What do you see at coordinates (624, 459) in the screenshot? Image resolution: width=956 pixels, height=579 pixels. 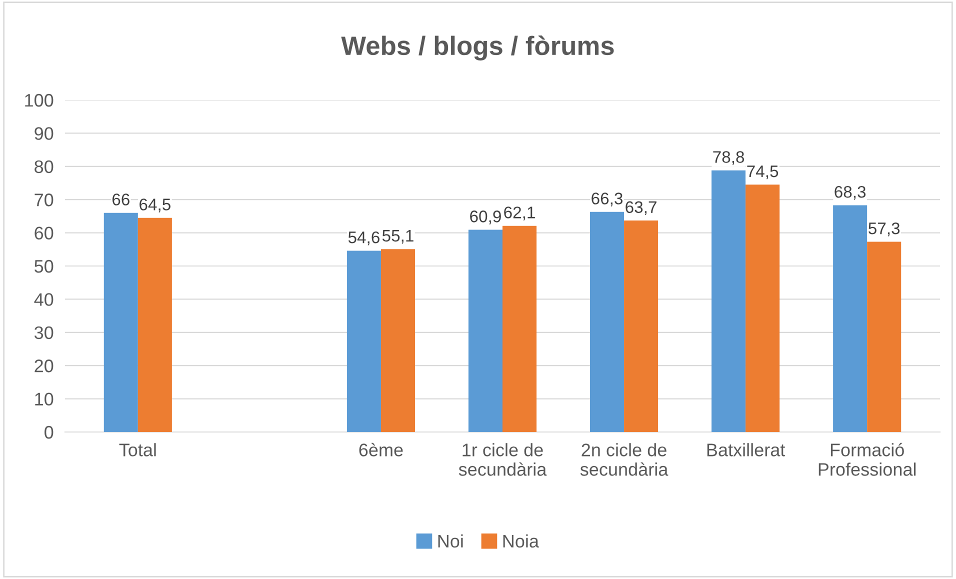 I see `x-tick-label: 2n cicle de secundària` at bounding box center [624, 459].